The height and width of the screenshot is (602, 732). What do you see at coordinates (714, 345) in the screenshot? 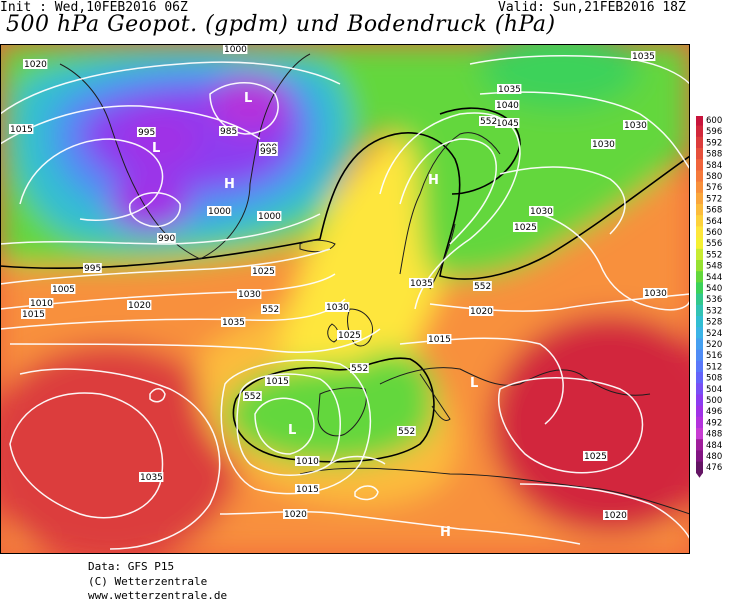
I see `legend-value: 520` at bounding box center [714, 345].